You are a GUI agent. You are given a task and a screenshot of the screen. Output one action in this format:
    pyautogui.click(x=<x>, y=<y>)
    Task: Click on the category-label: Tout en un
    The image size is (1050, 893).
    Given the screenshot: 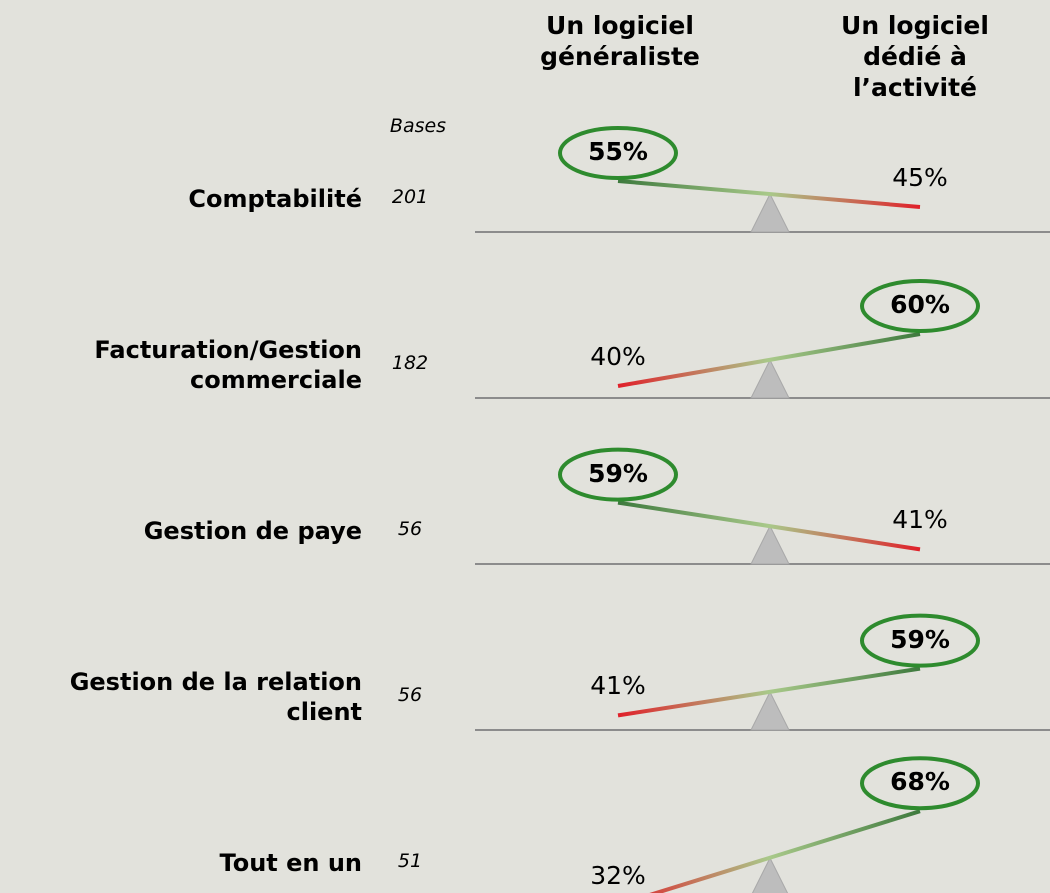 What is the action you would take?
    pyautogui.click(x=290, y=863)
    